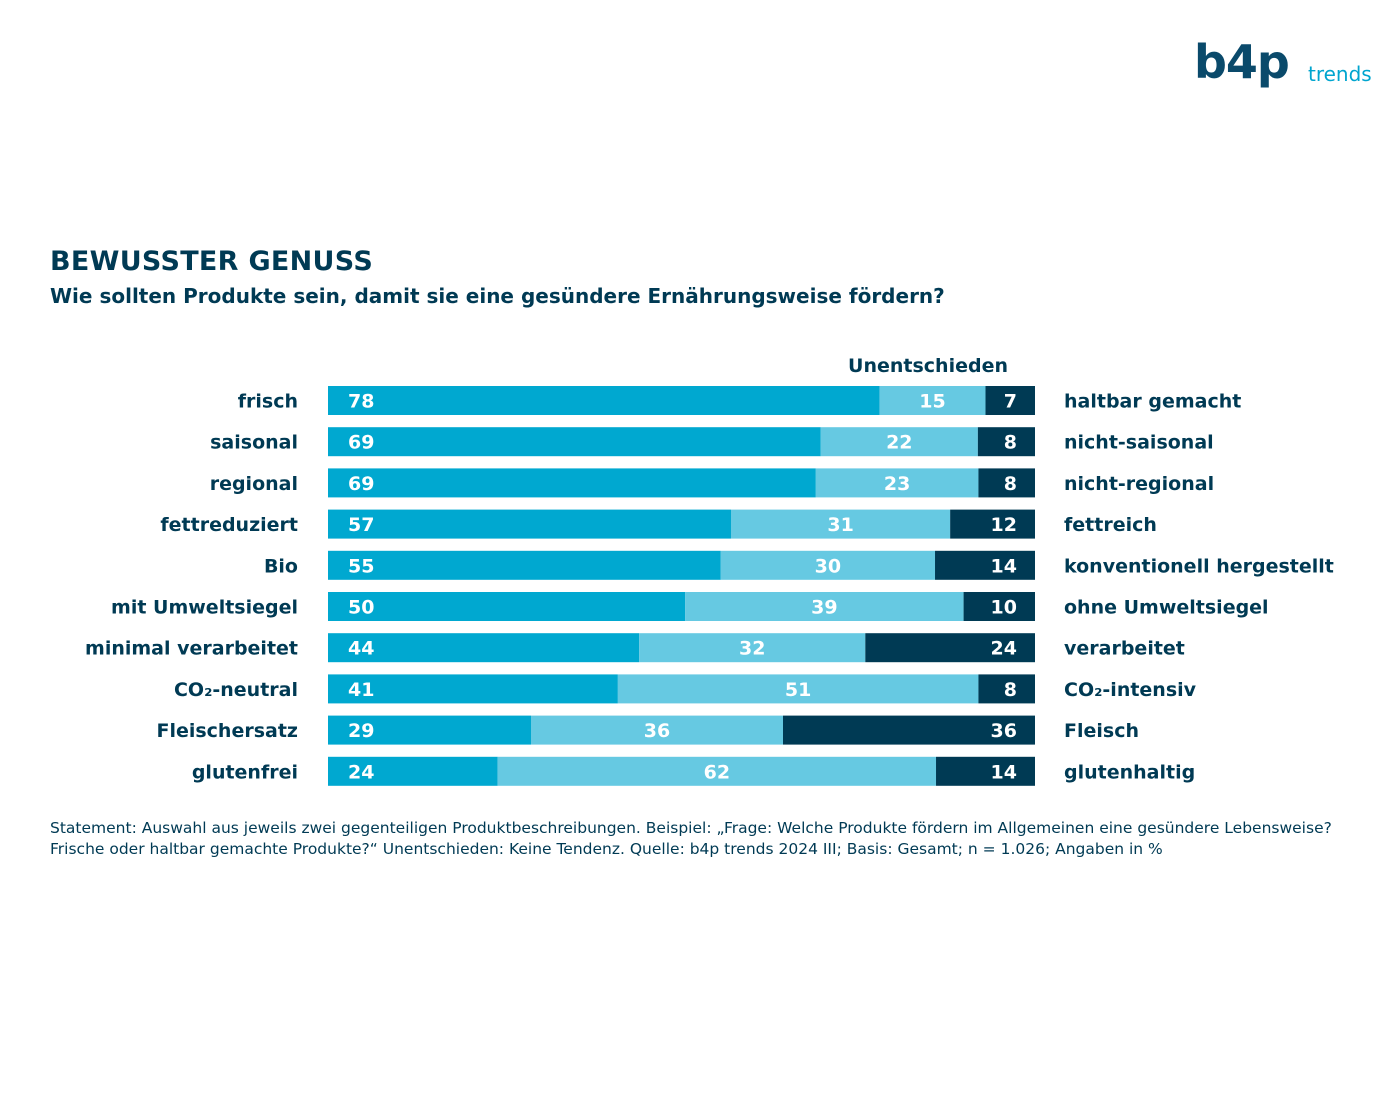 Image resolution: width=1400 pixels, height=1100 pixels. Describe the element at coordinates (1139, 484) in the screenshot. I see `category-label-right: nicht-regional` at that location.